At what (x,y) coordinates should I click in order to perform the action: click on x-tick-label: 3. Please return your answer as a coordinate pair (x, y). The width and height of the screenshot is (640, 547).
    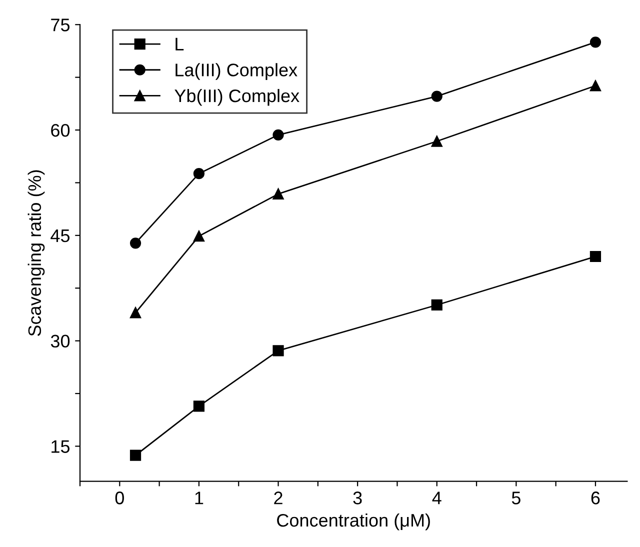
    Looking at the image, I should click on (357, 498).